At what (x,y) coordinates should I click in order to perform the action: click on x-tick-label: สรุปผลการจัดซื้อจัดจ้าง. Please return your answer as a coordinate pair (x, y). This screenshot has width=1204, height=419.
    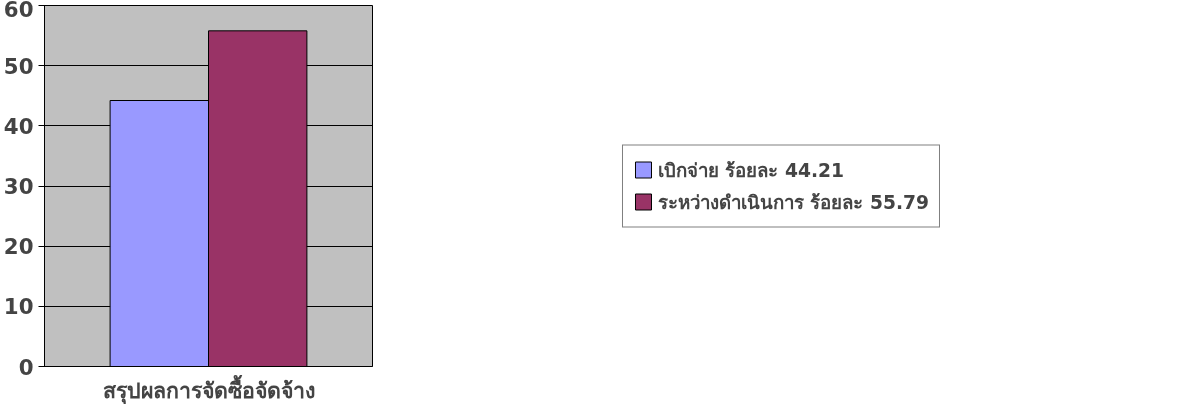
    Looking at the image, I should click on (208, 389).